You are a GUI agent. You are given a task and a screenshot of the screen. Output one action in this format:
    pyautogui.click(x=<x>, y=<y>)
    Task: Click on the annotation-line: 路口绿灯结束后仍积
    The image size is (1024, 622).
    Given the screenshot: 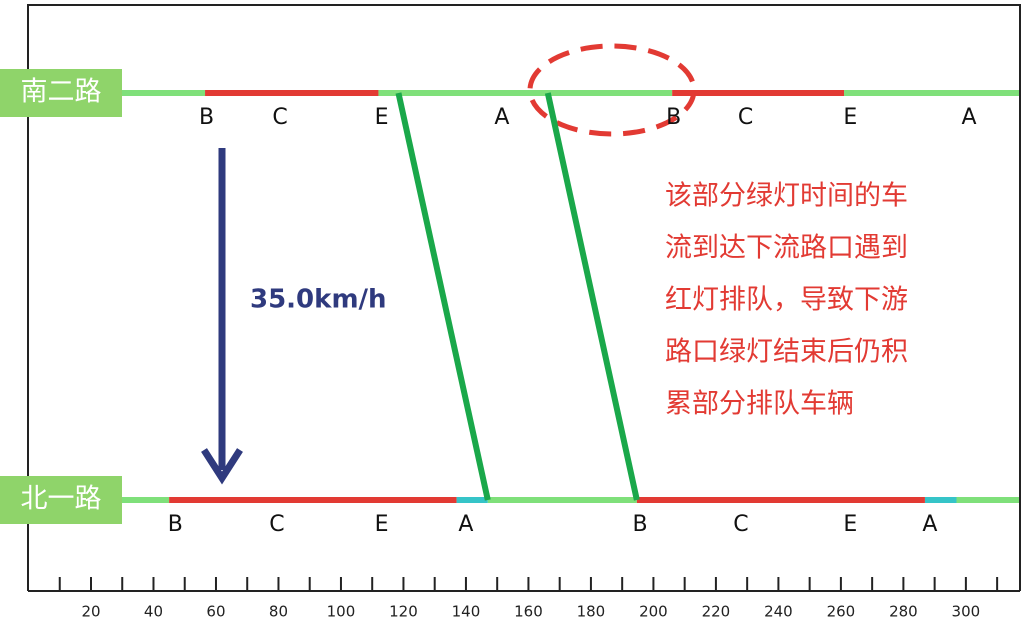 What is the action you would take?
    pyautogui.click(x=786, y=352)
    